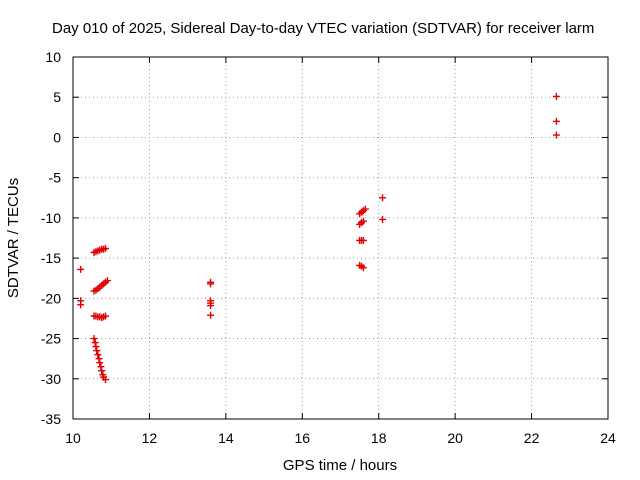 The image size is (640, 480). Describe the element at coordinates (51, 298) in the screenshot. I see `y-tick-label: -20` at that location.